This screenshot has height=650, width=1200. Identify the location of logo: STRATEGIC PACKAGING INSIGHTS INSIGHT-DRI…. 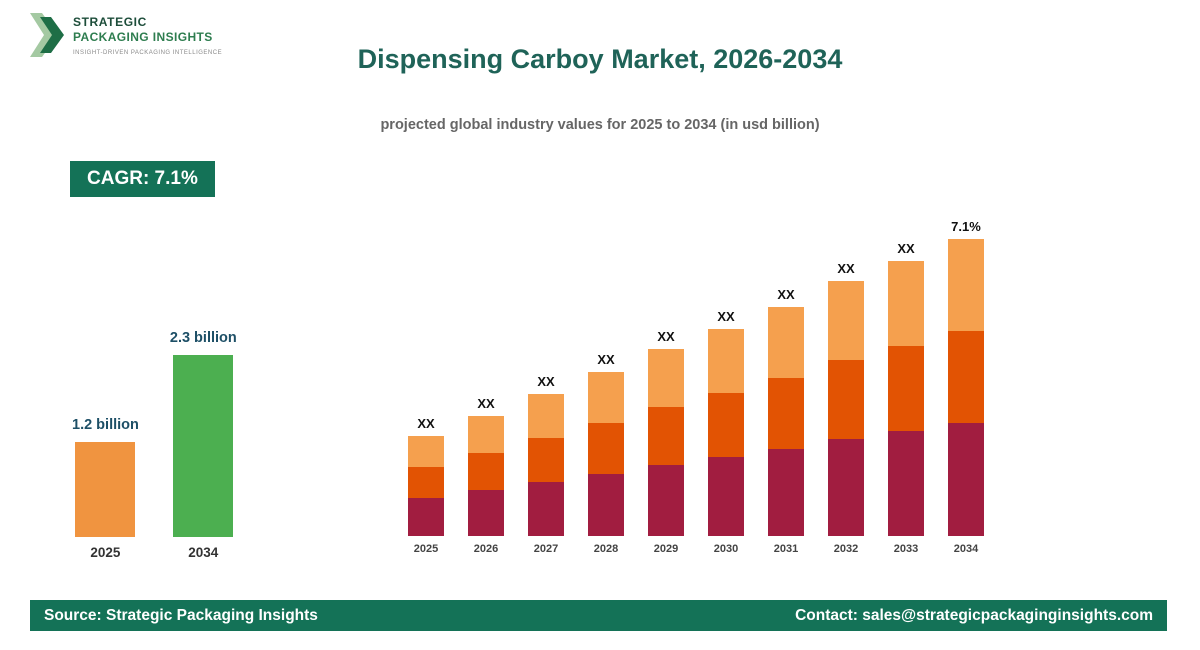
(126, 35).